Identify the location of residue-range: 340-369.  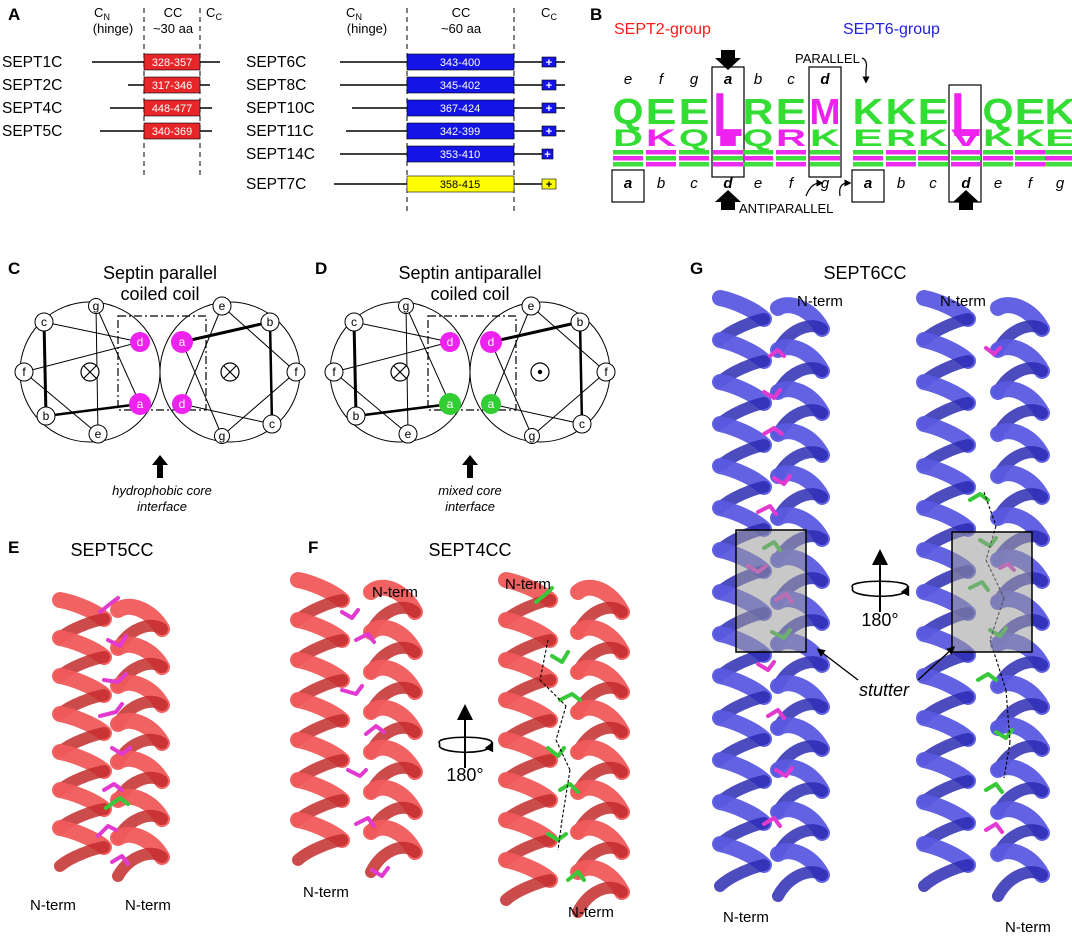
(172, 132).